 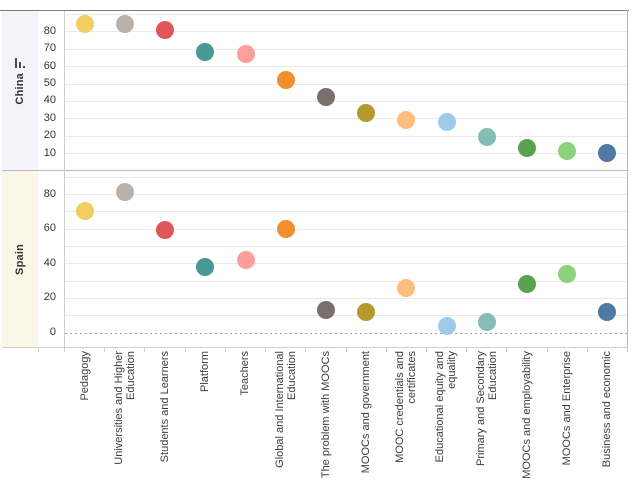 What do you see at coordinates (20, 259) in the screenshot?
I see `row-header-spain: Spain` at bounding box center [20, 259].